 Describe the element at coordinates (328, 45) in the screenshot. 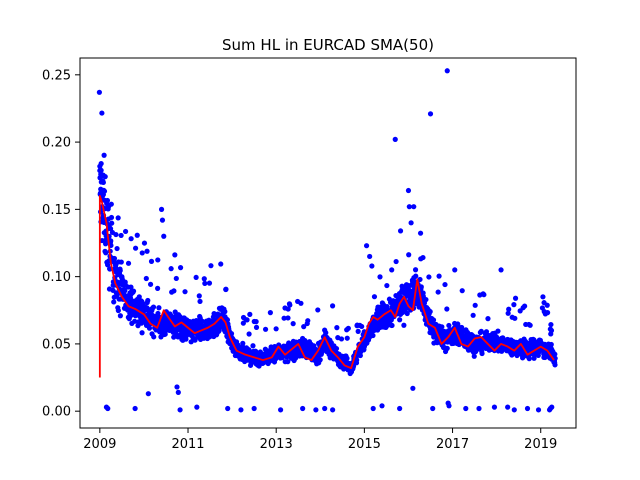

I see `chart-title: Sum HL in EURCAD SMA(50)` at that location.